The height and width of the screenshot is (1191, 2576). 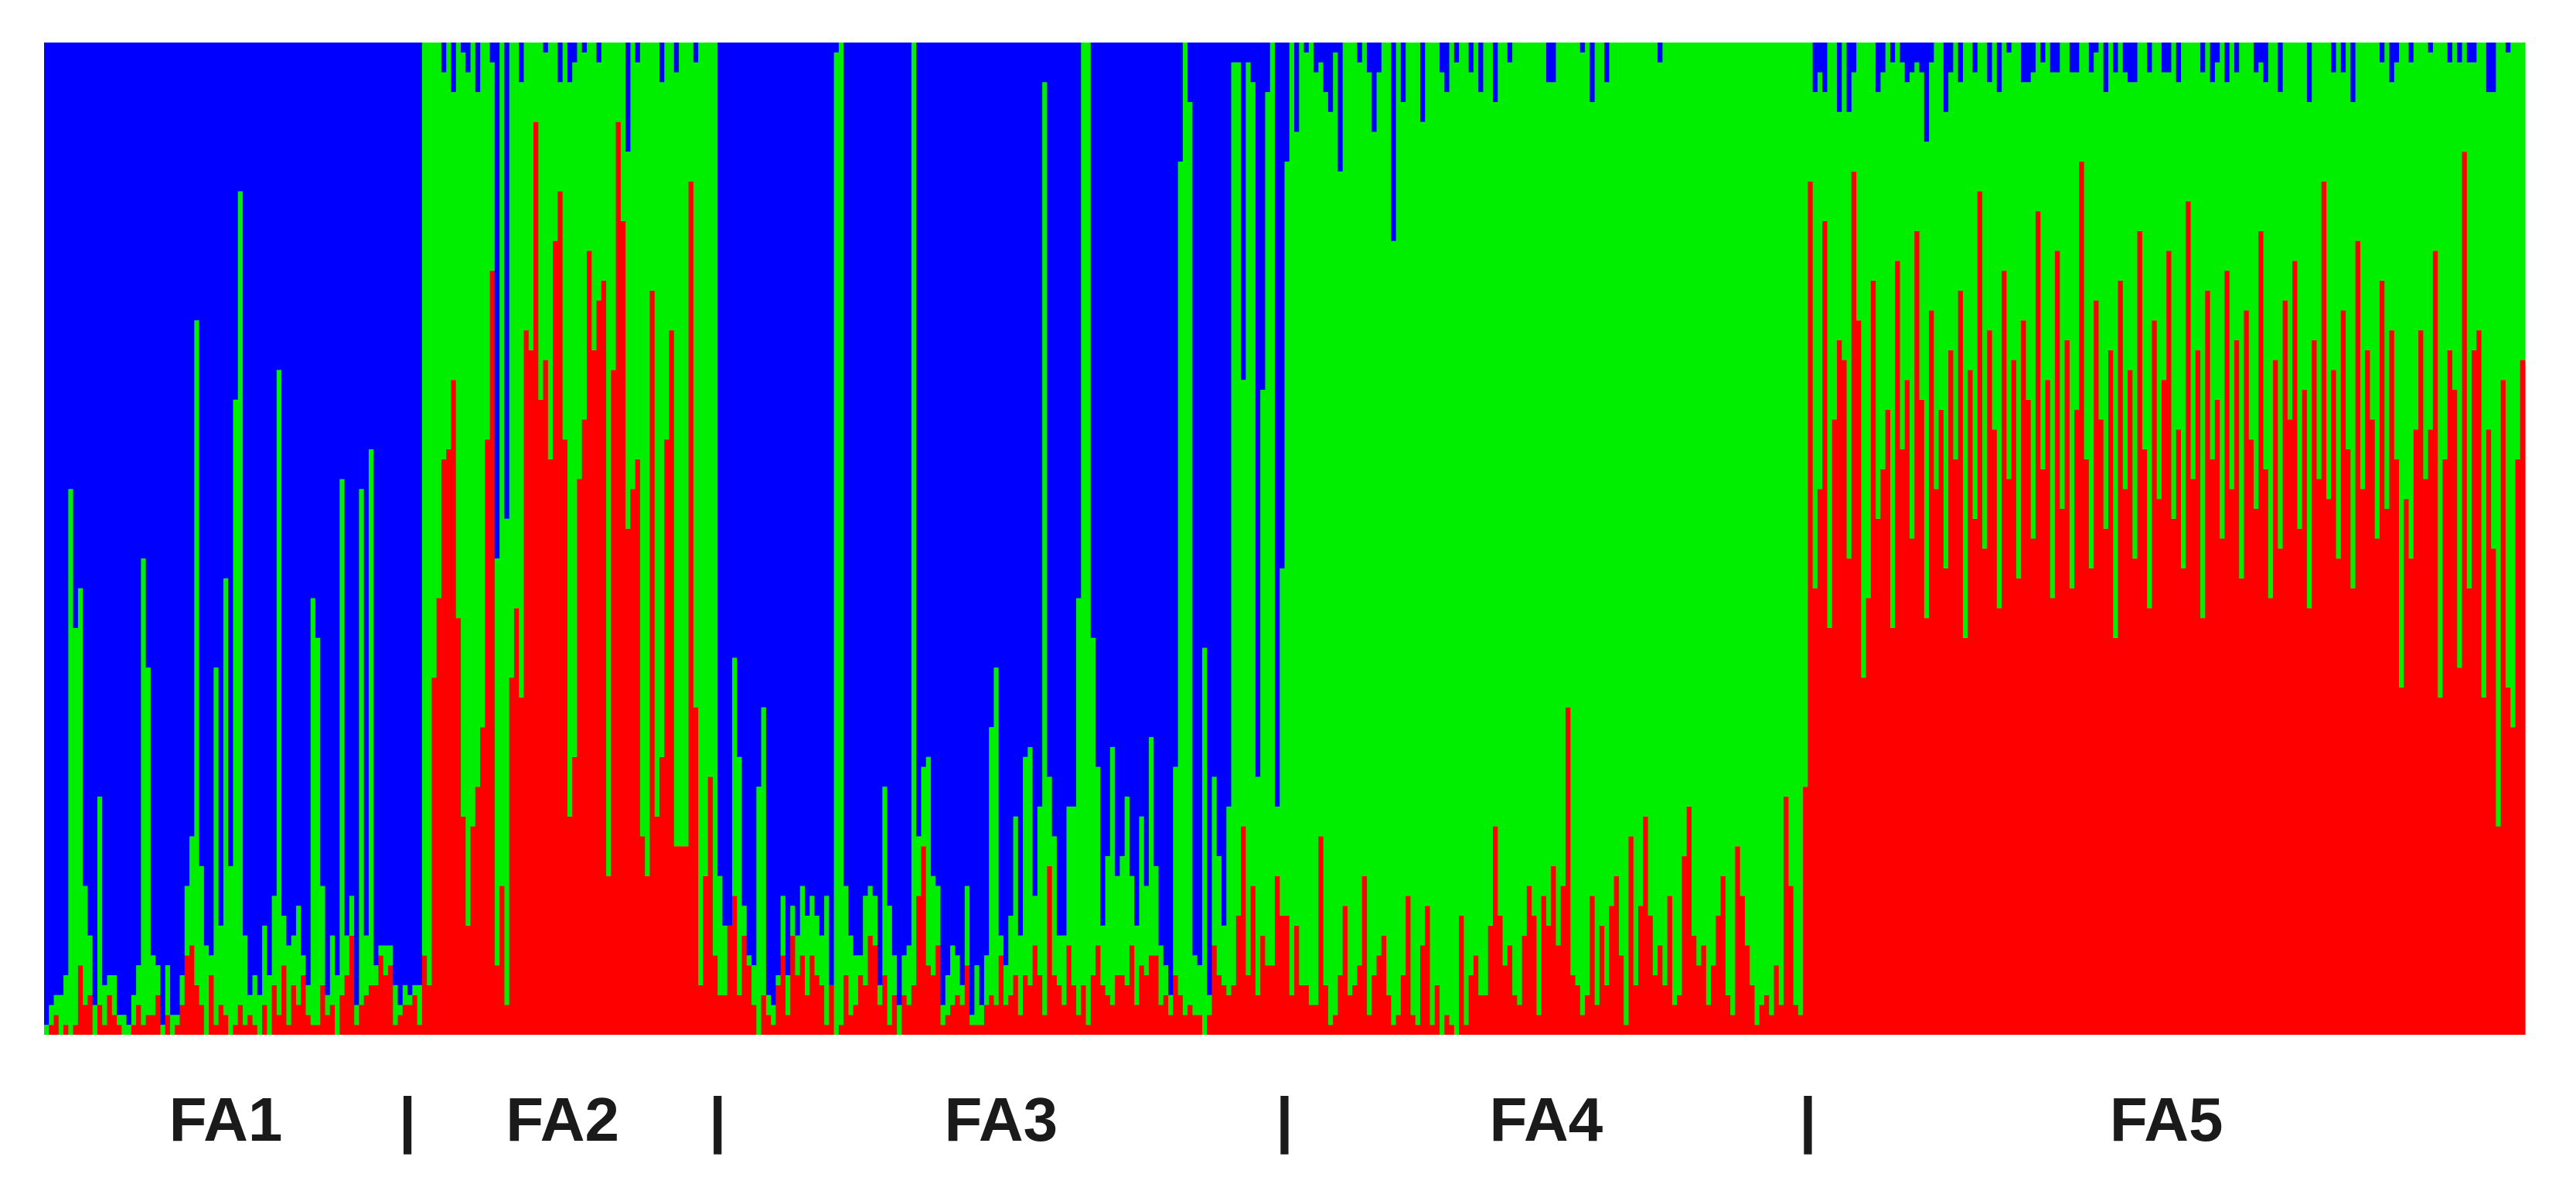 I want to click on group-label-fa1: FA1, so click(x=226, y=1119).